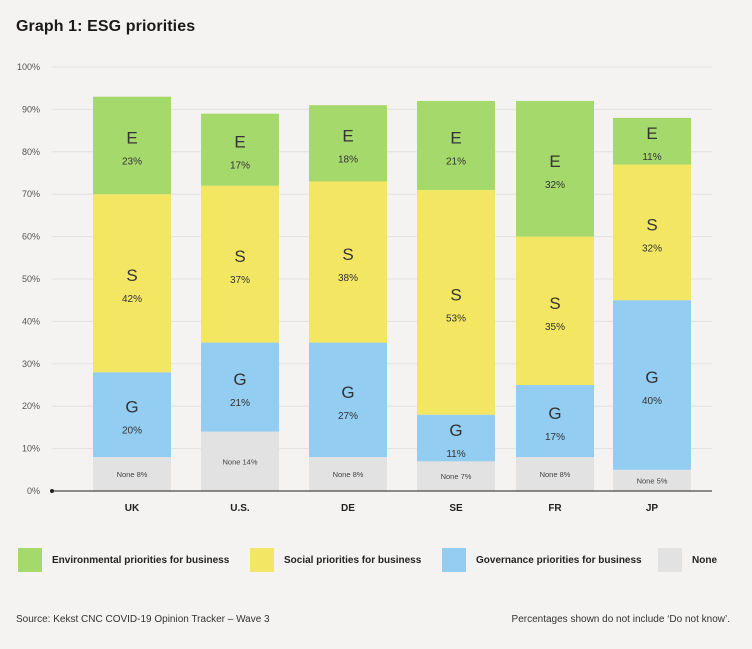 This screenshot has width=752, height=649. What do you see at coordinates (353, 560) in the screenshot?
I see `legend-label-social: Social priorities for business` at bounding box center [353, 560].